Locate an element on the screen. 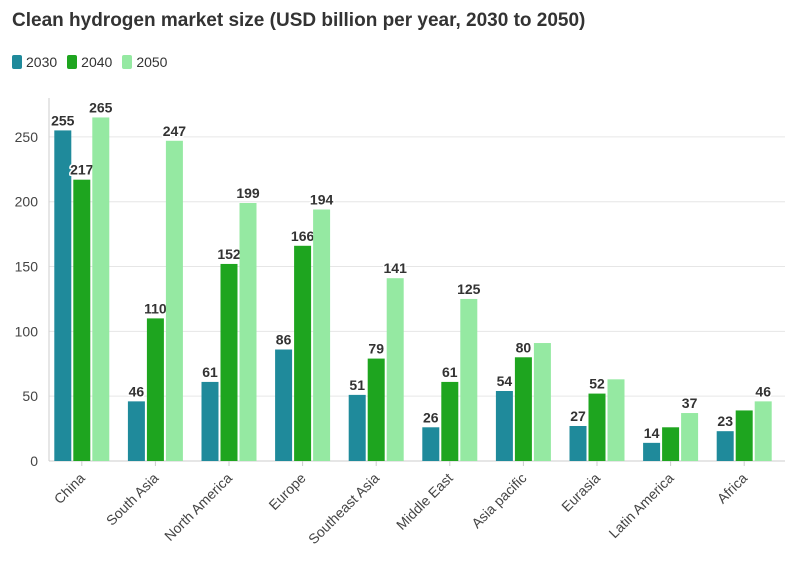 Image resolution: width=796 pixels, height=575 pixels. x-tick-label-4: Southeast Asia is located at coordinates (344, 509).